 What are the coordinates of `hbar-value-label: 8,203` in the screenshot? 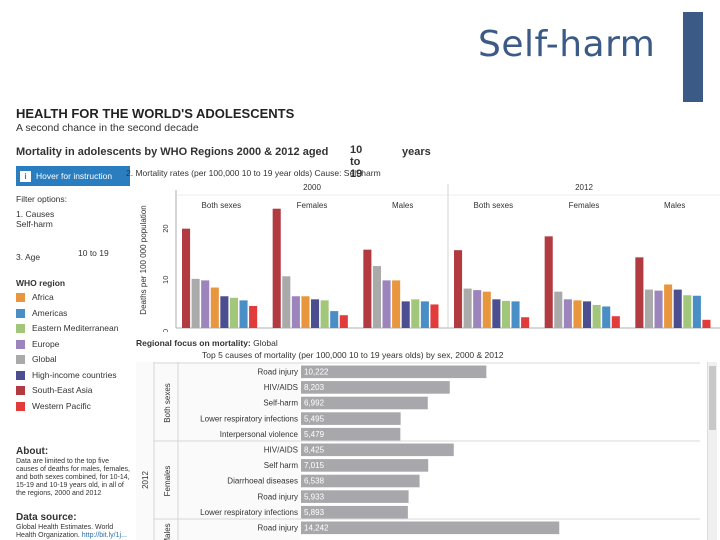 It's located at (314, 387).